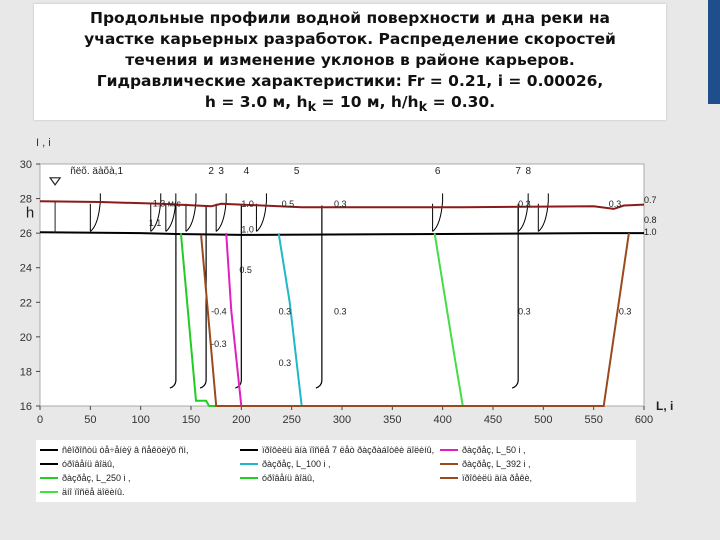 The height and width of the screenshot is (540, 720). Describe the element at coordinates (285, 311) in the screenshot. I see `velocity-label-14: 0.3` at that location.